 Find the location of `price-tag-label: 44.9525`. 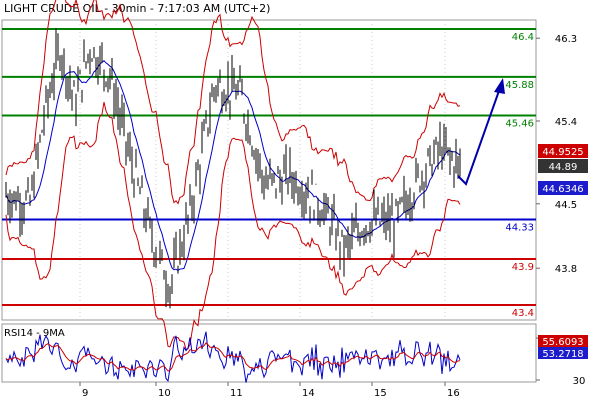

price-tag-label: 44.9525 is located at coordinates (562, 152).